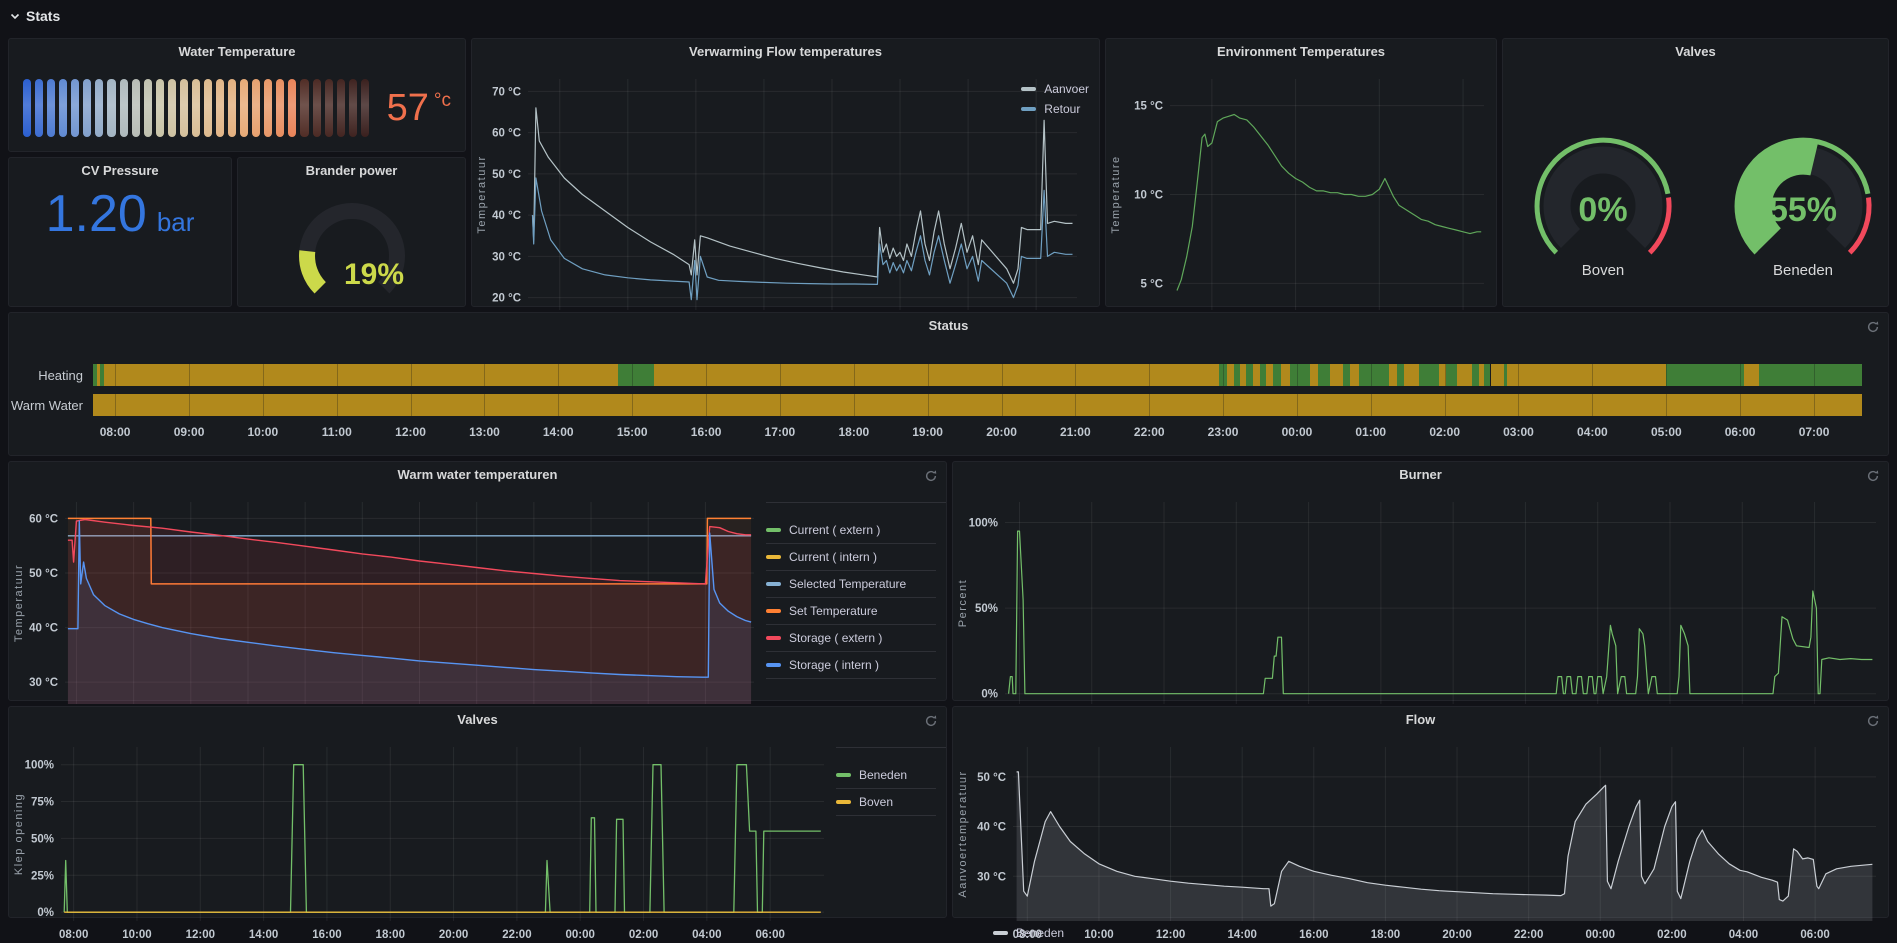 The image size is (1897, 943). Describe the element at coordinates (351, 170) in the screenshot. I see `panel-title: Brander power` at that location.